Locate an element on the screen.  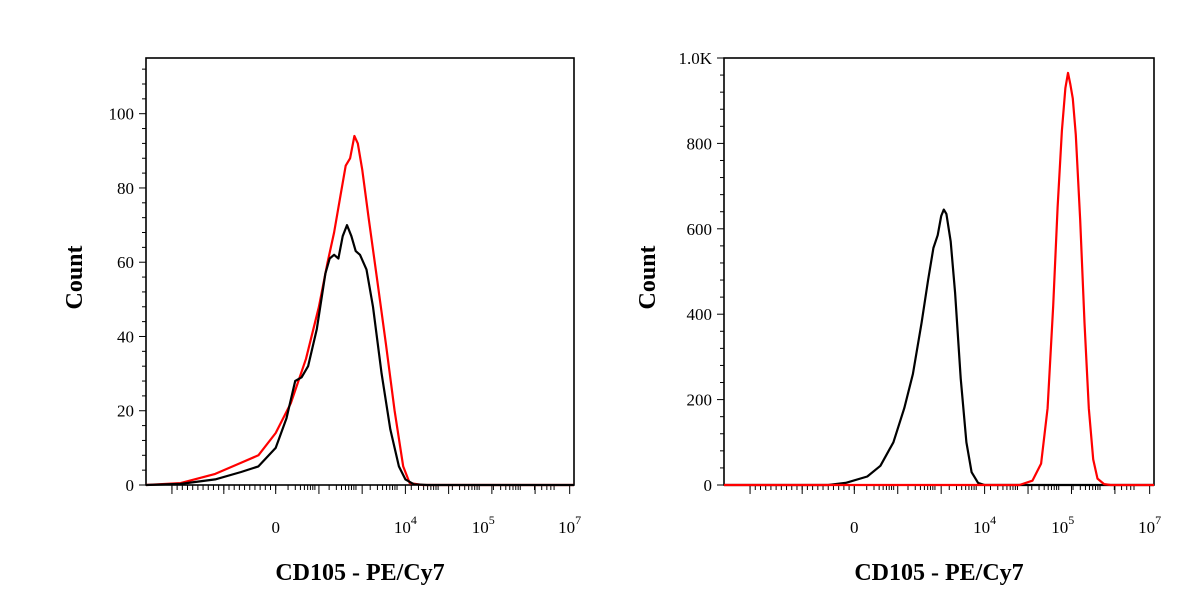
y-tick-label: 100 is located at coordinates (122, 114).